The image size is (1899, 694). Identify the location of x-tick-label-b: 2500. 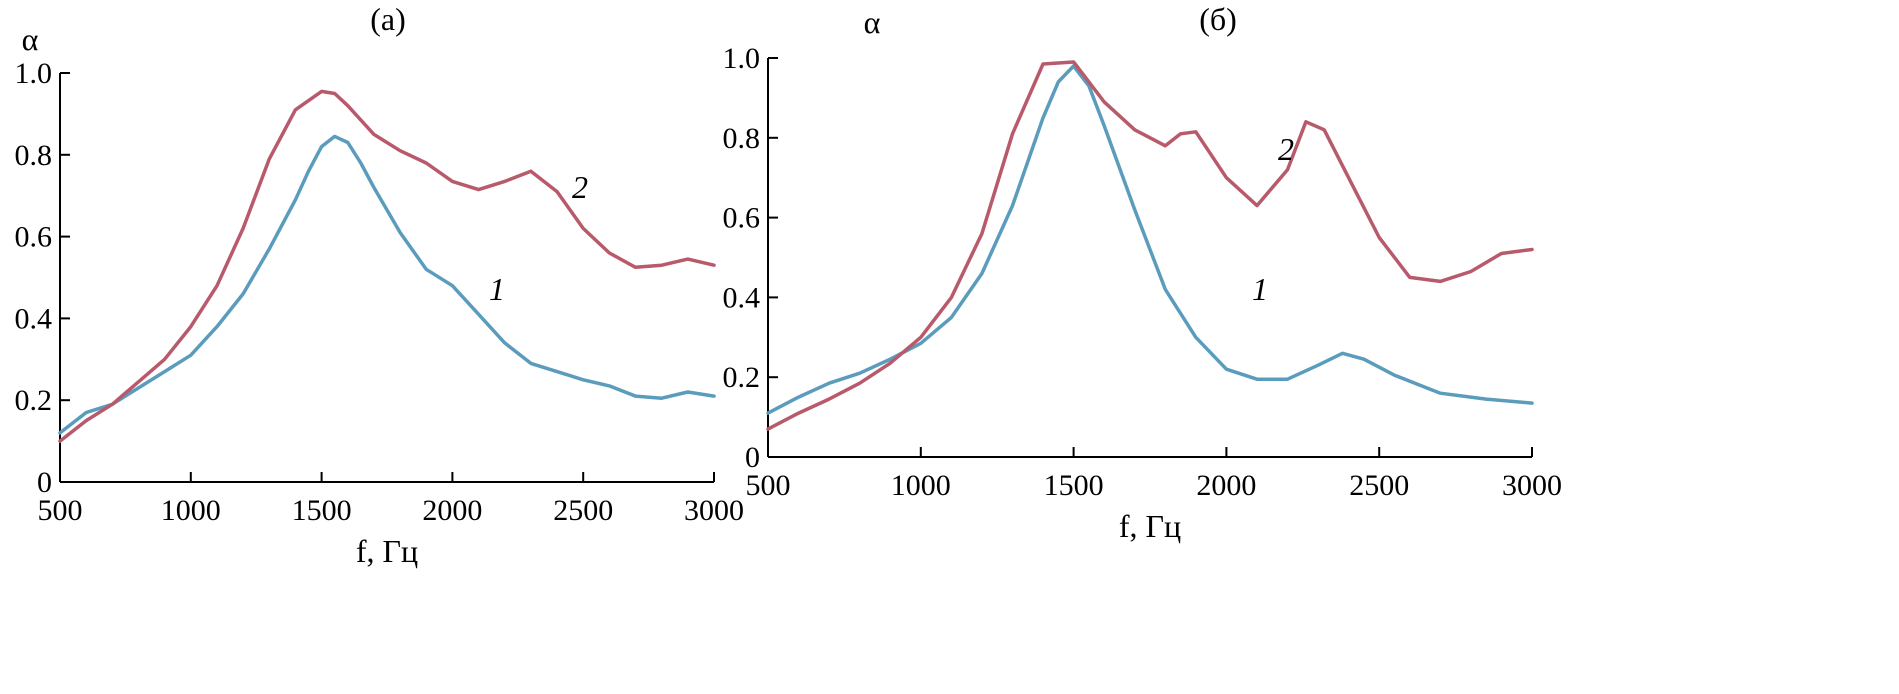
(1379, 485).